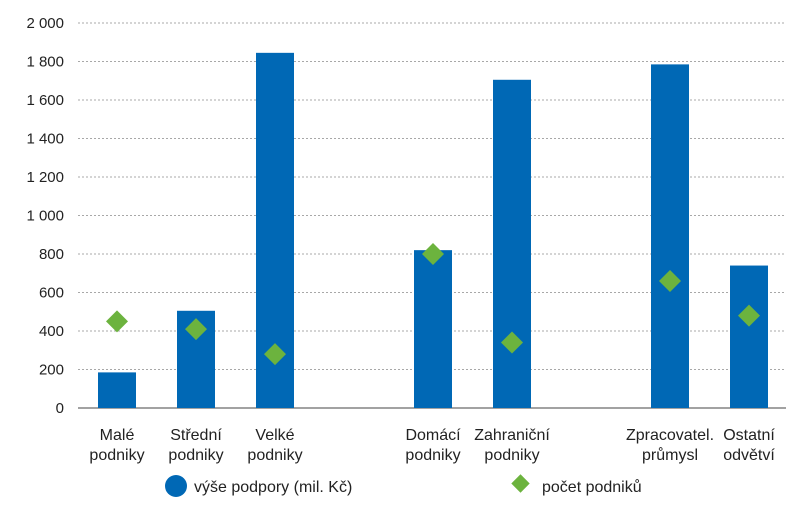 The height and width of the screenshot is (515, 795). I want to click on legend-label-bar: výše podpory (mil. Kč), so click(273, 487).